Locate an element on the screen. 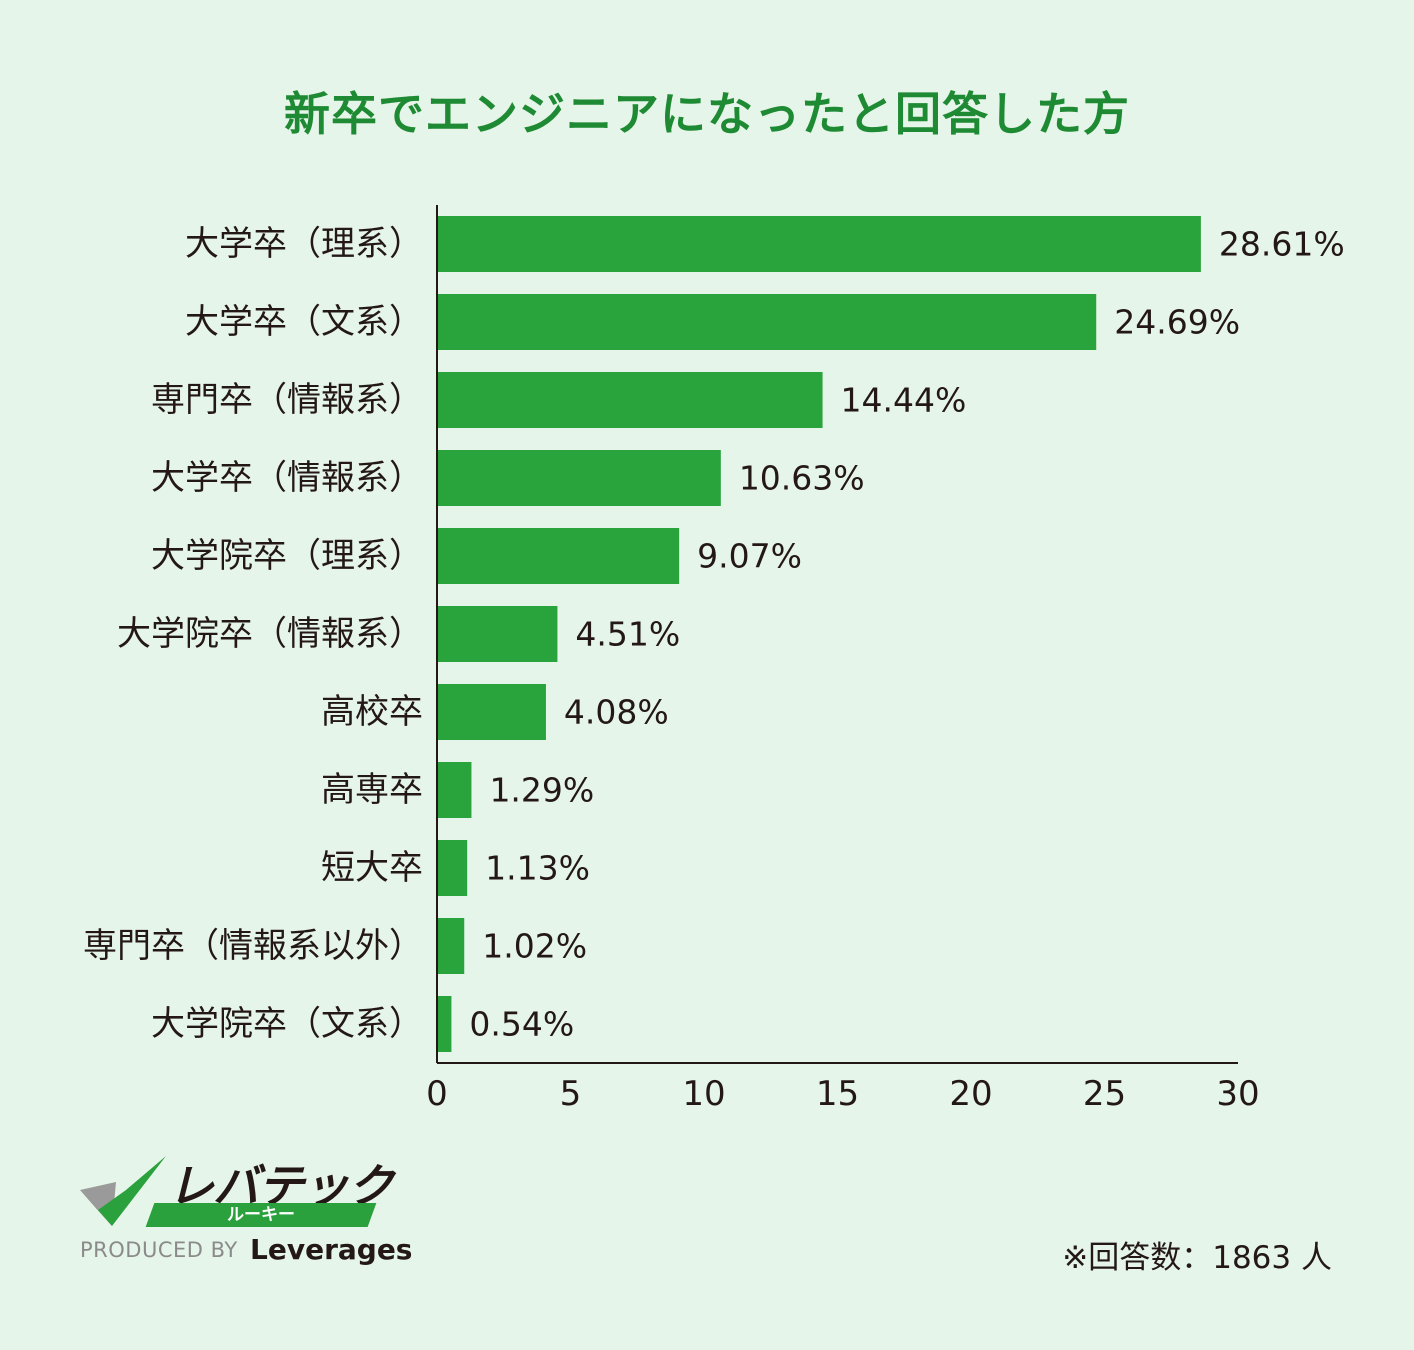 The width and height of the screenshot is (1414, 1350). value-label: 9.07% is located at coordinates (749, 556).